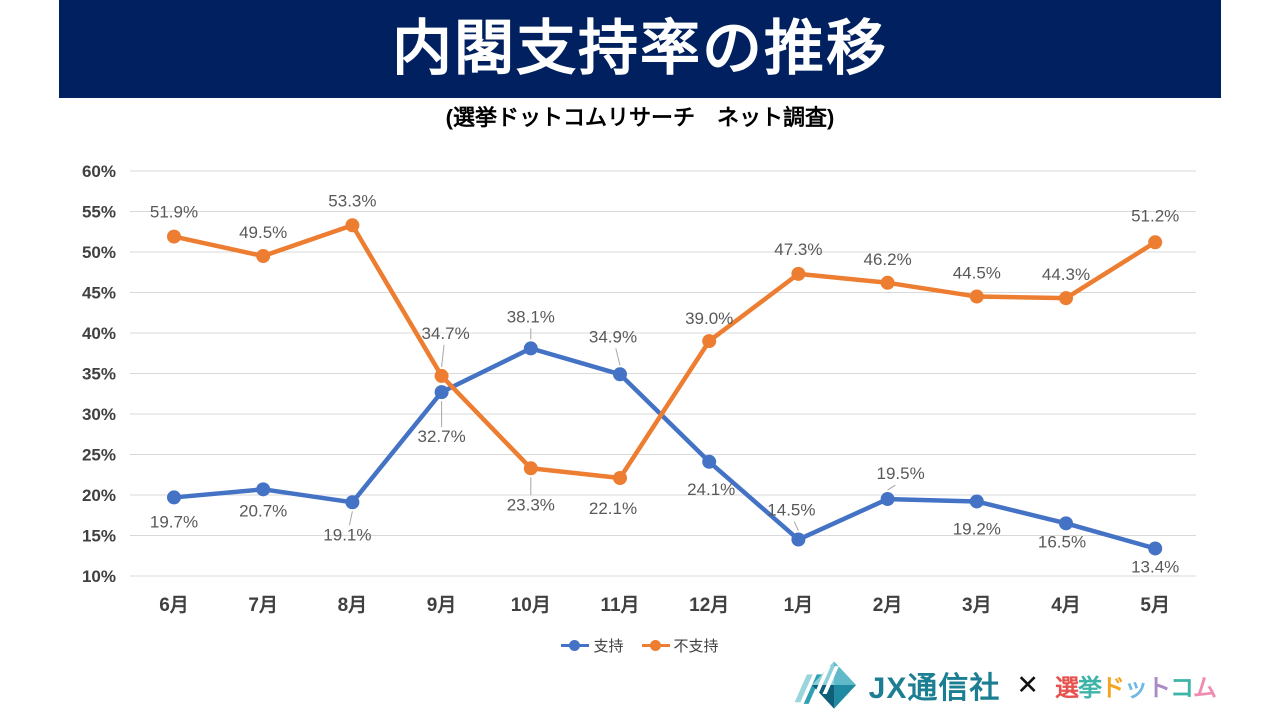  Describe the element at coordinates (1062, 541) in the screenshot. I see `data-label-approve: 16.5%` at that location.